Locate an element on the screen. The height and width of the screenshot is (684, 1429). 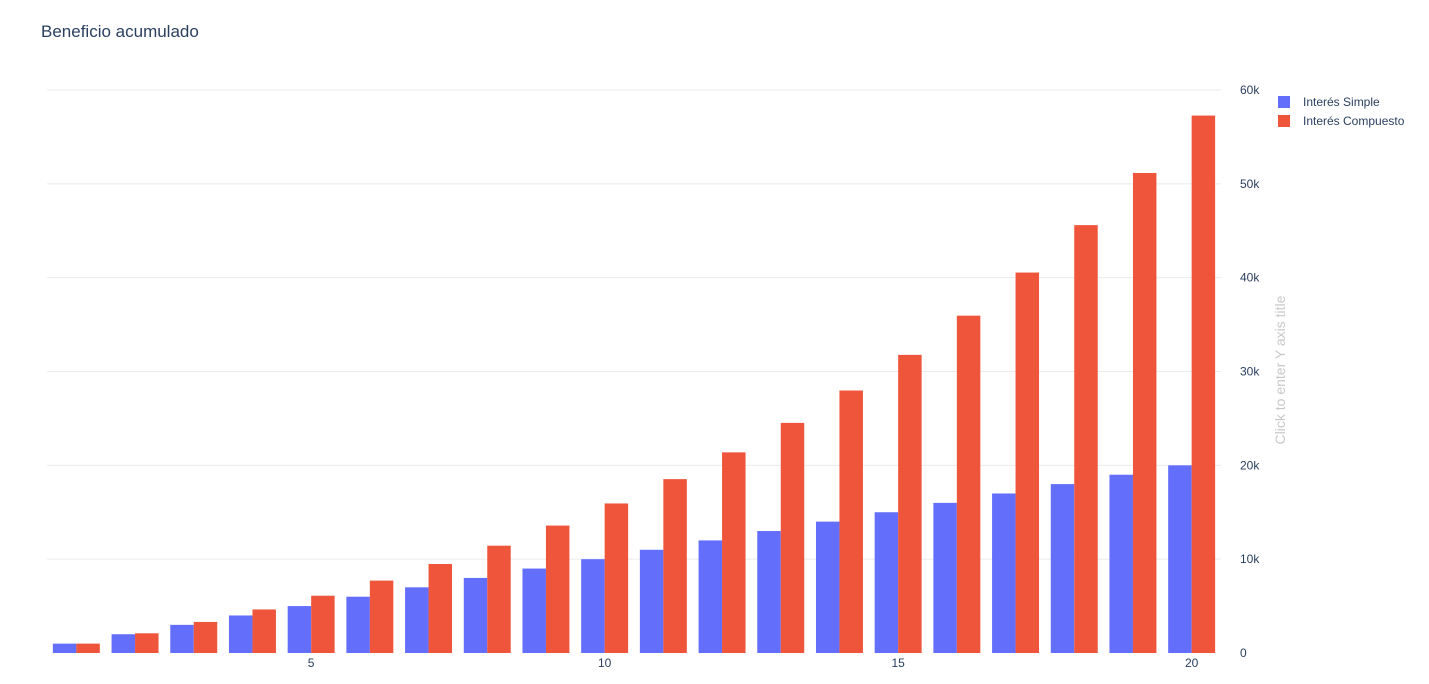
y-tick-label: 50k is located at coordinates (1250, 184).